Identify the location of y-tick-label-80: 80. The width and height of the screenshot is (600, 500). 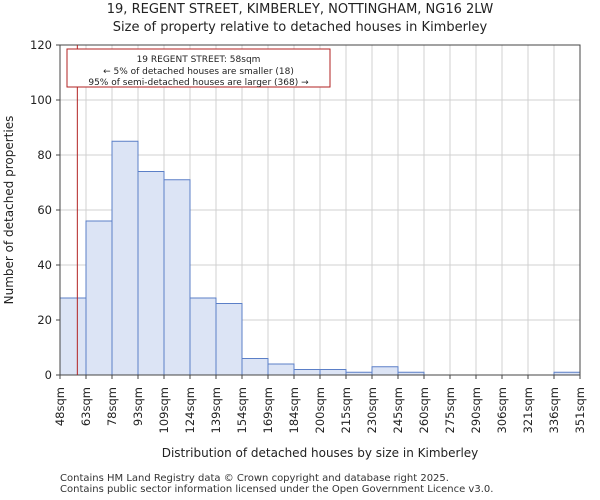
(44, 155).